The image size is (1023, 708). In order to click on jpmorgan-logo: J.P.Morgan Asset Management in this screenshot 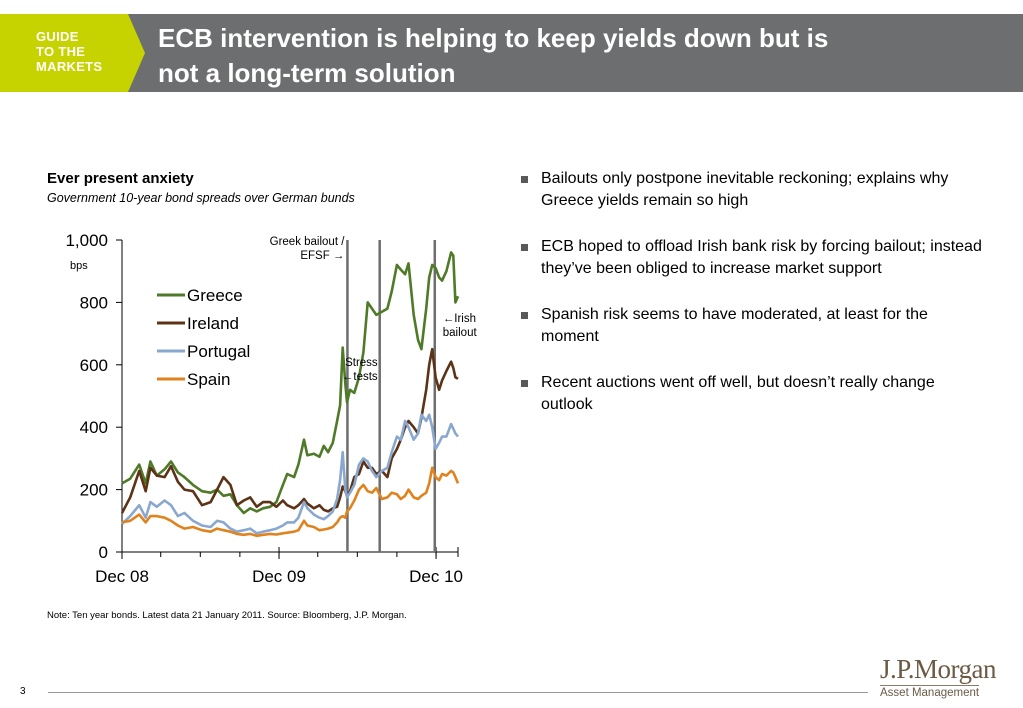, I will do `click(941, 678)`.